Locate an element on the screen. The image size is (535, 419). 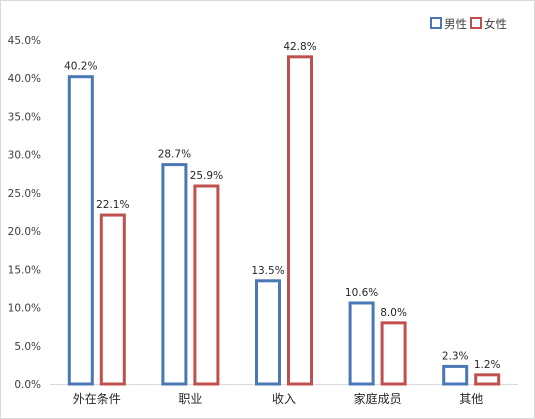
x-axis: 外在条件 职业 收入 家庭成员 其他 is located at coordinates (284, 395).